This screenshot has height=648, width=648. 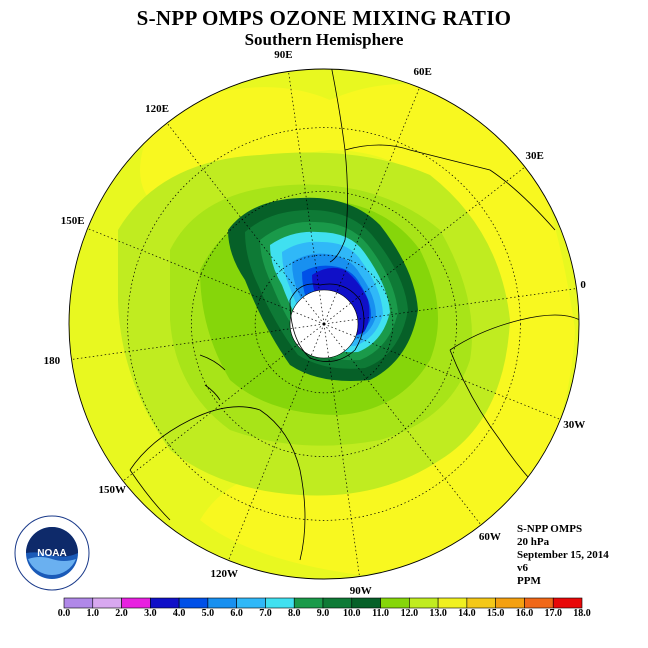 What do you see at coordinates (533, 542) in the screenshot?
I see `info-pressure: 20 hPa` at bounding box center [533, 542].